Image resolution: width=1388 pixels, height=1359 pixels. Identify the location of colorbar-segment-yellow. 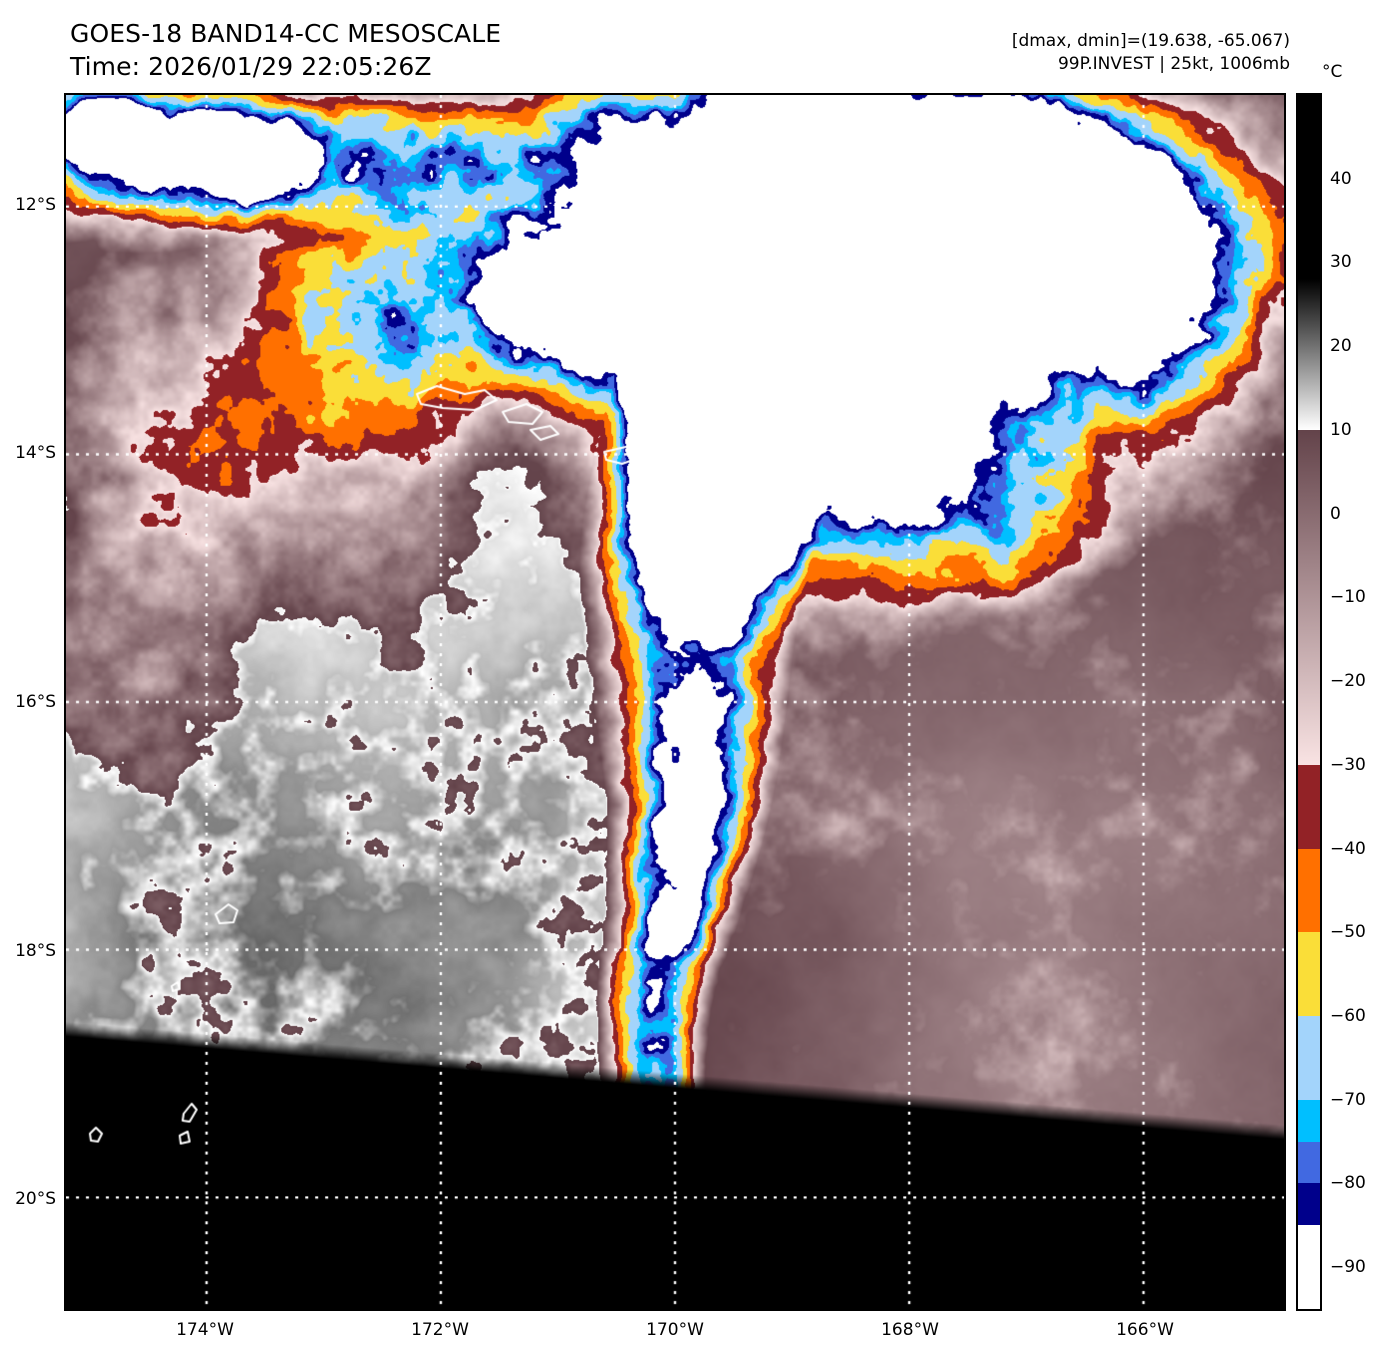
(1309, 974).